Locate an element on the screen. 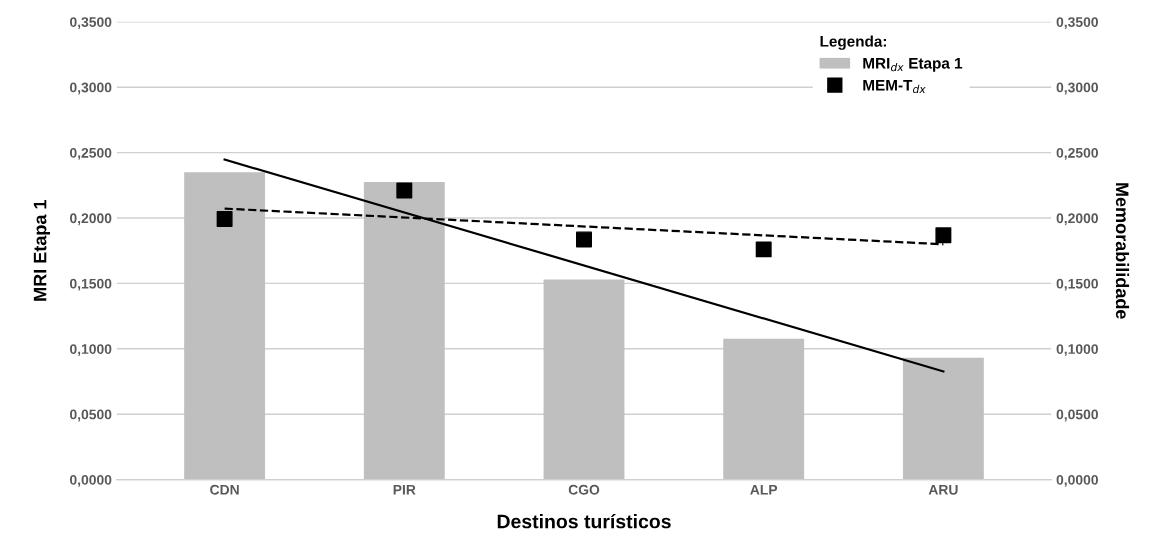 This screenshot has height=545, width=1168. x-tick-label: ALP is located at coordinates (764, 489).